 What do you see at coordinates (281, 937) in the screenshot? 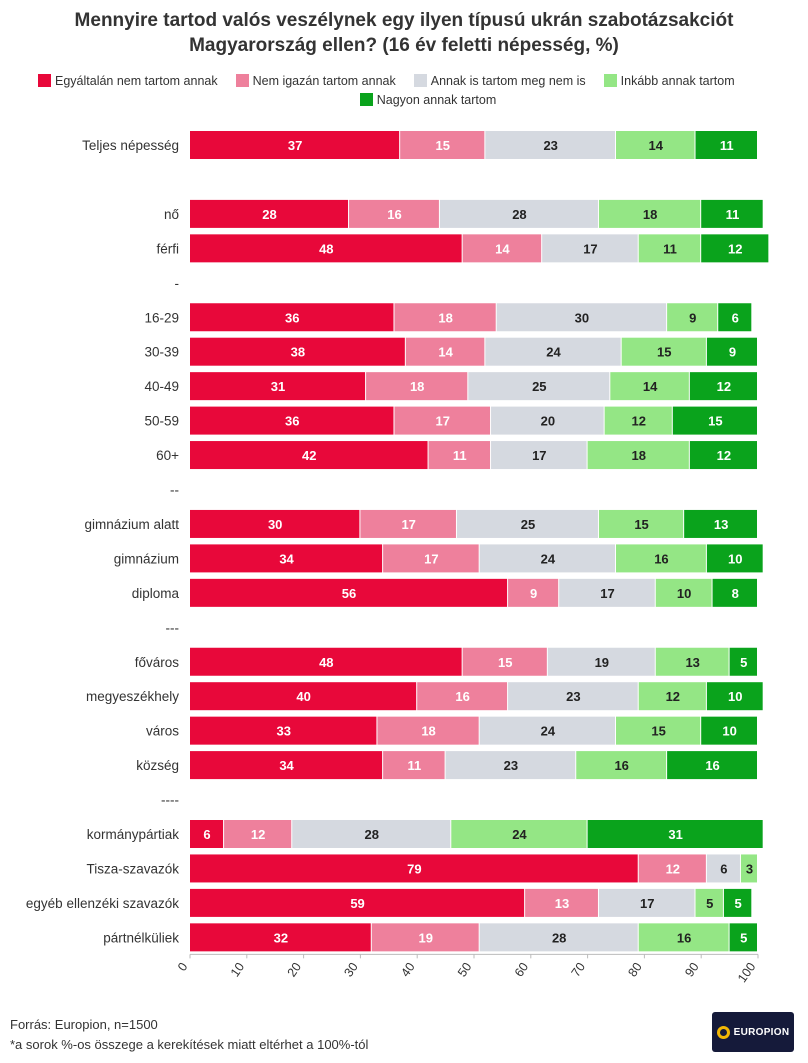
I see `data-label: 32` at bounding box center [281, 937].